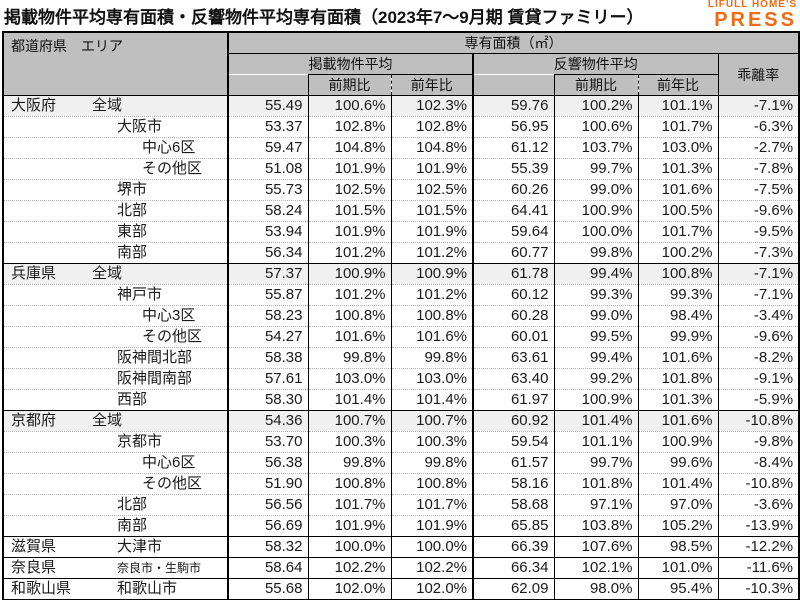  Describe the element at coordinates (514, 232) in the screenshot. I see `cell-inq: 59.64` at that location.